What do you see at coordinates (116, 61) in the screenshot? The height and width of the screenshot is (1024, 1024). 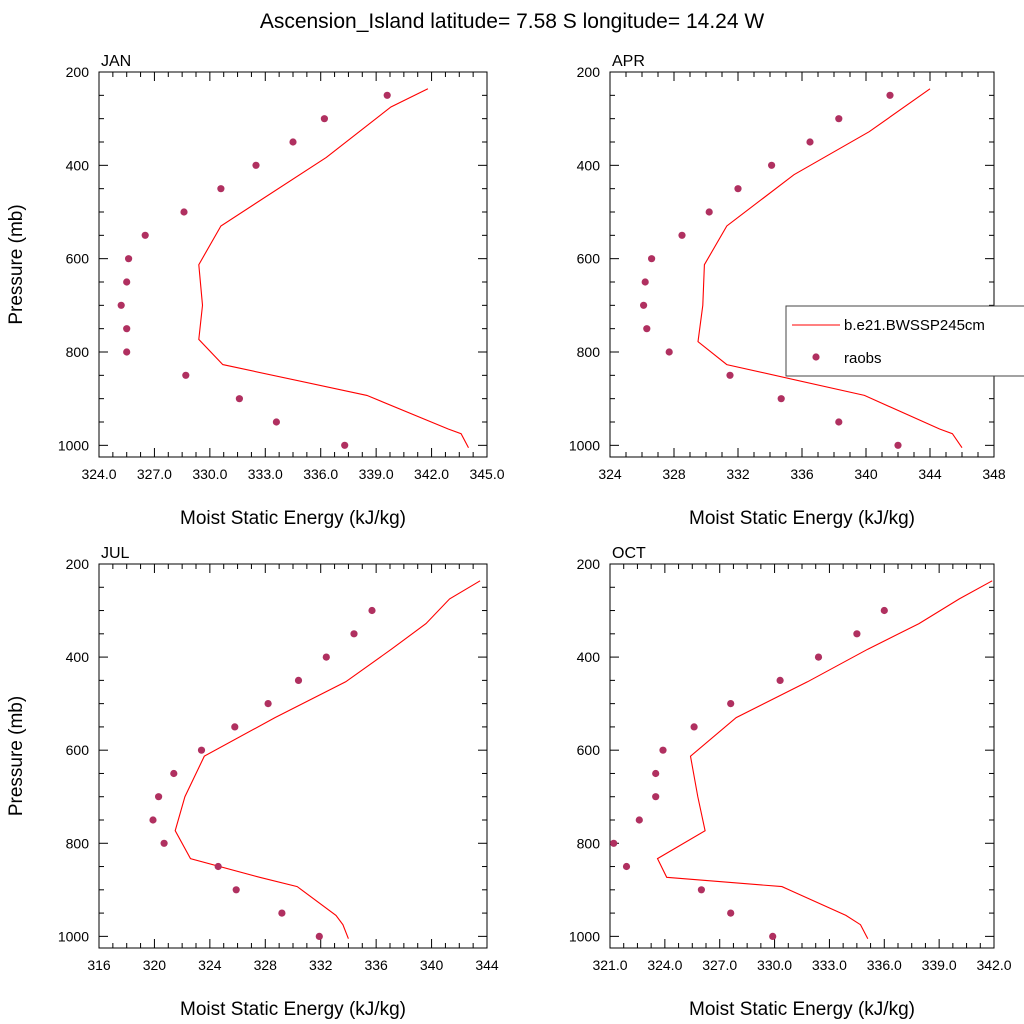 I see `panel-title: JAN` at bounding box center [116, 61].